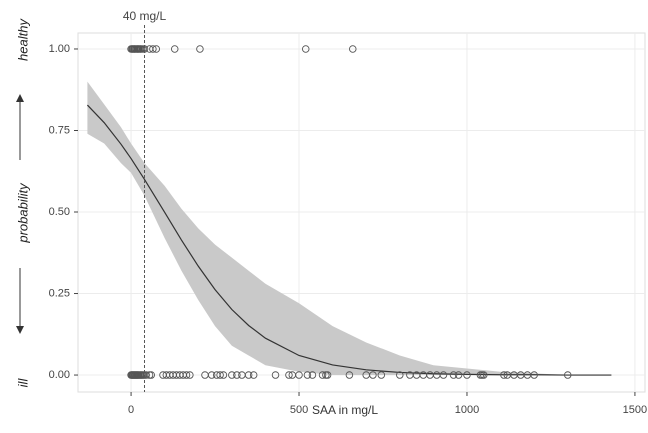 The image size is (648, 433). Describe the element at coordinates (22, 383) in the screenshot. I see `y-label-bottom: ill` at that location.